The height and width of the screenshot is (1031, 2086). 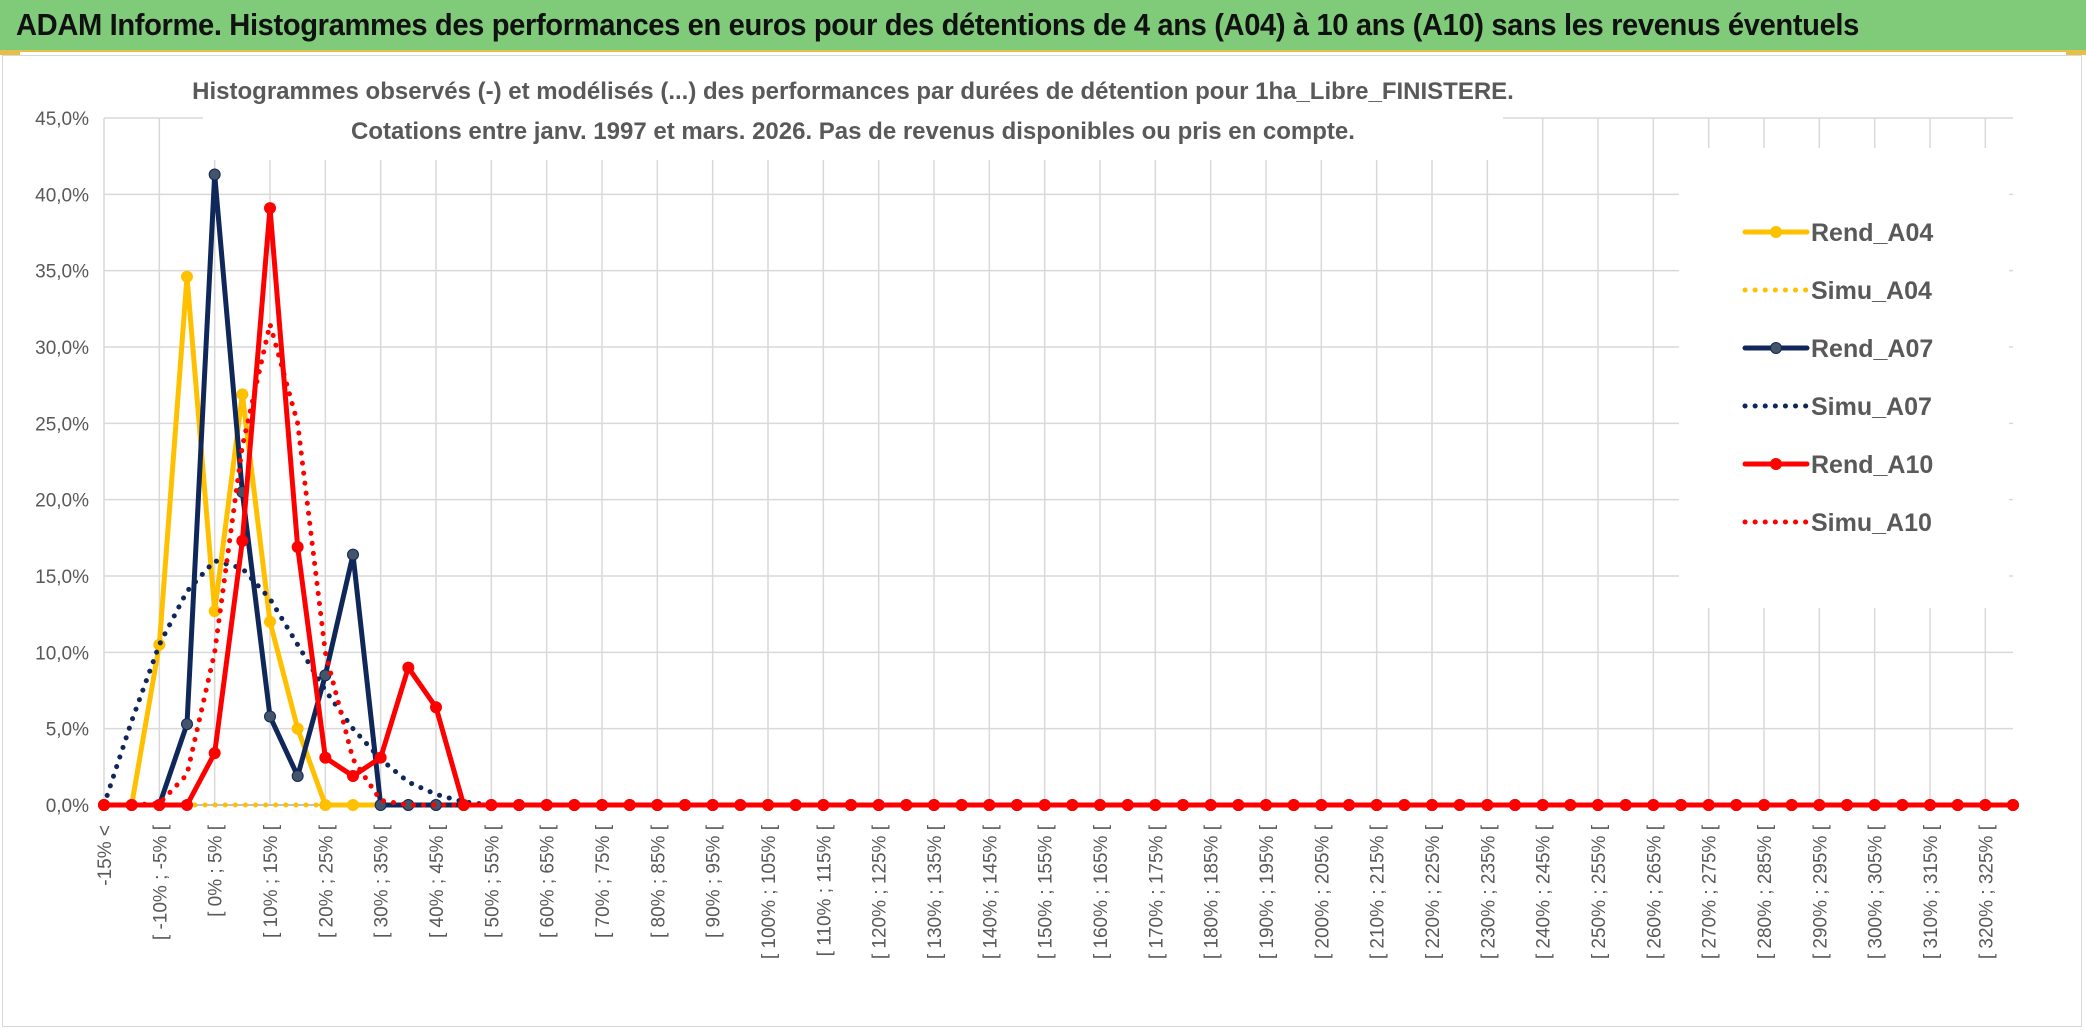 I want to click on x-tick-label: [ 10% ; 15% [, so click(x=271, y=881).